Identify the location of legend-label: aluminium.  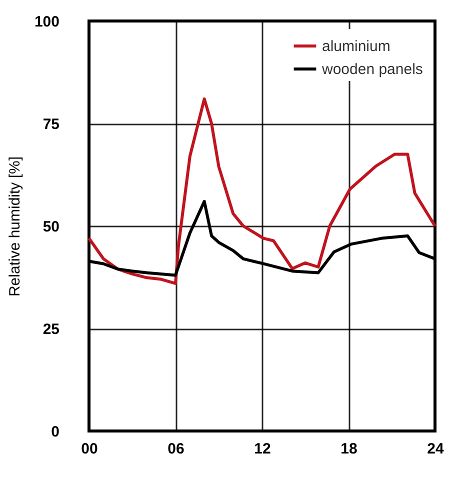
(356, 46).